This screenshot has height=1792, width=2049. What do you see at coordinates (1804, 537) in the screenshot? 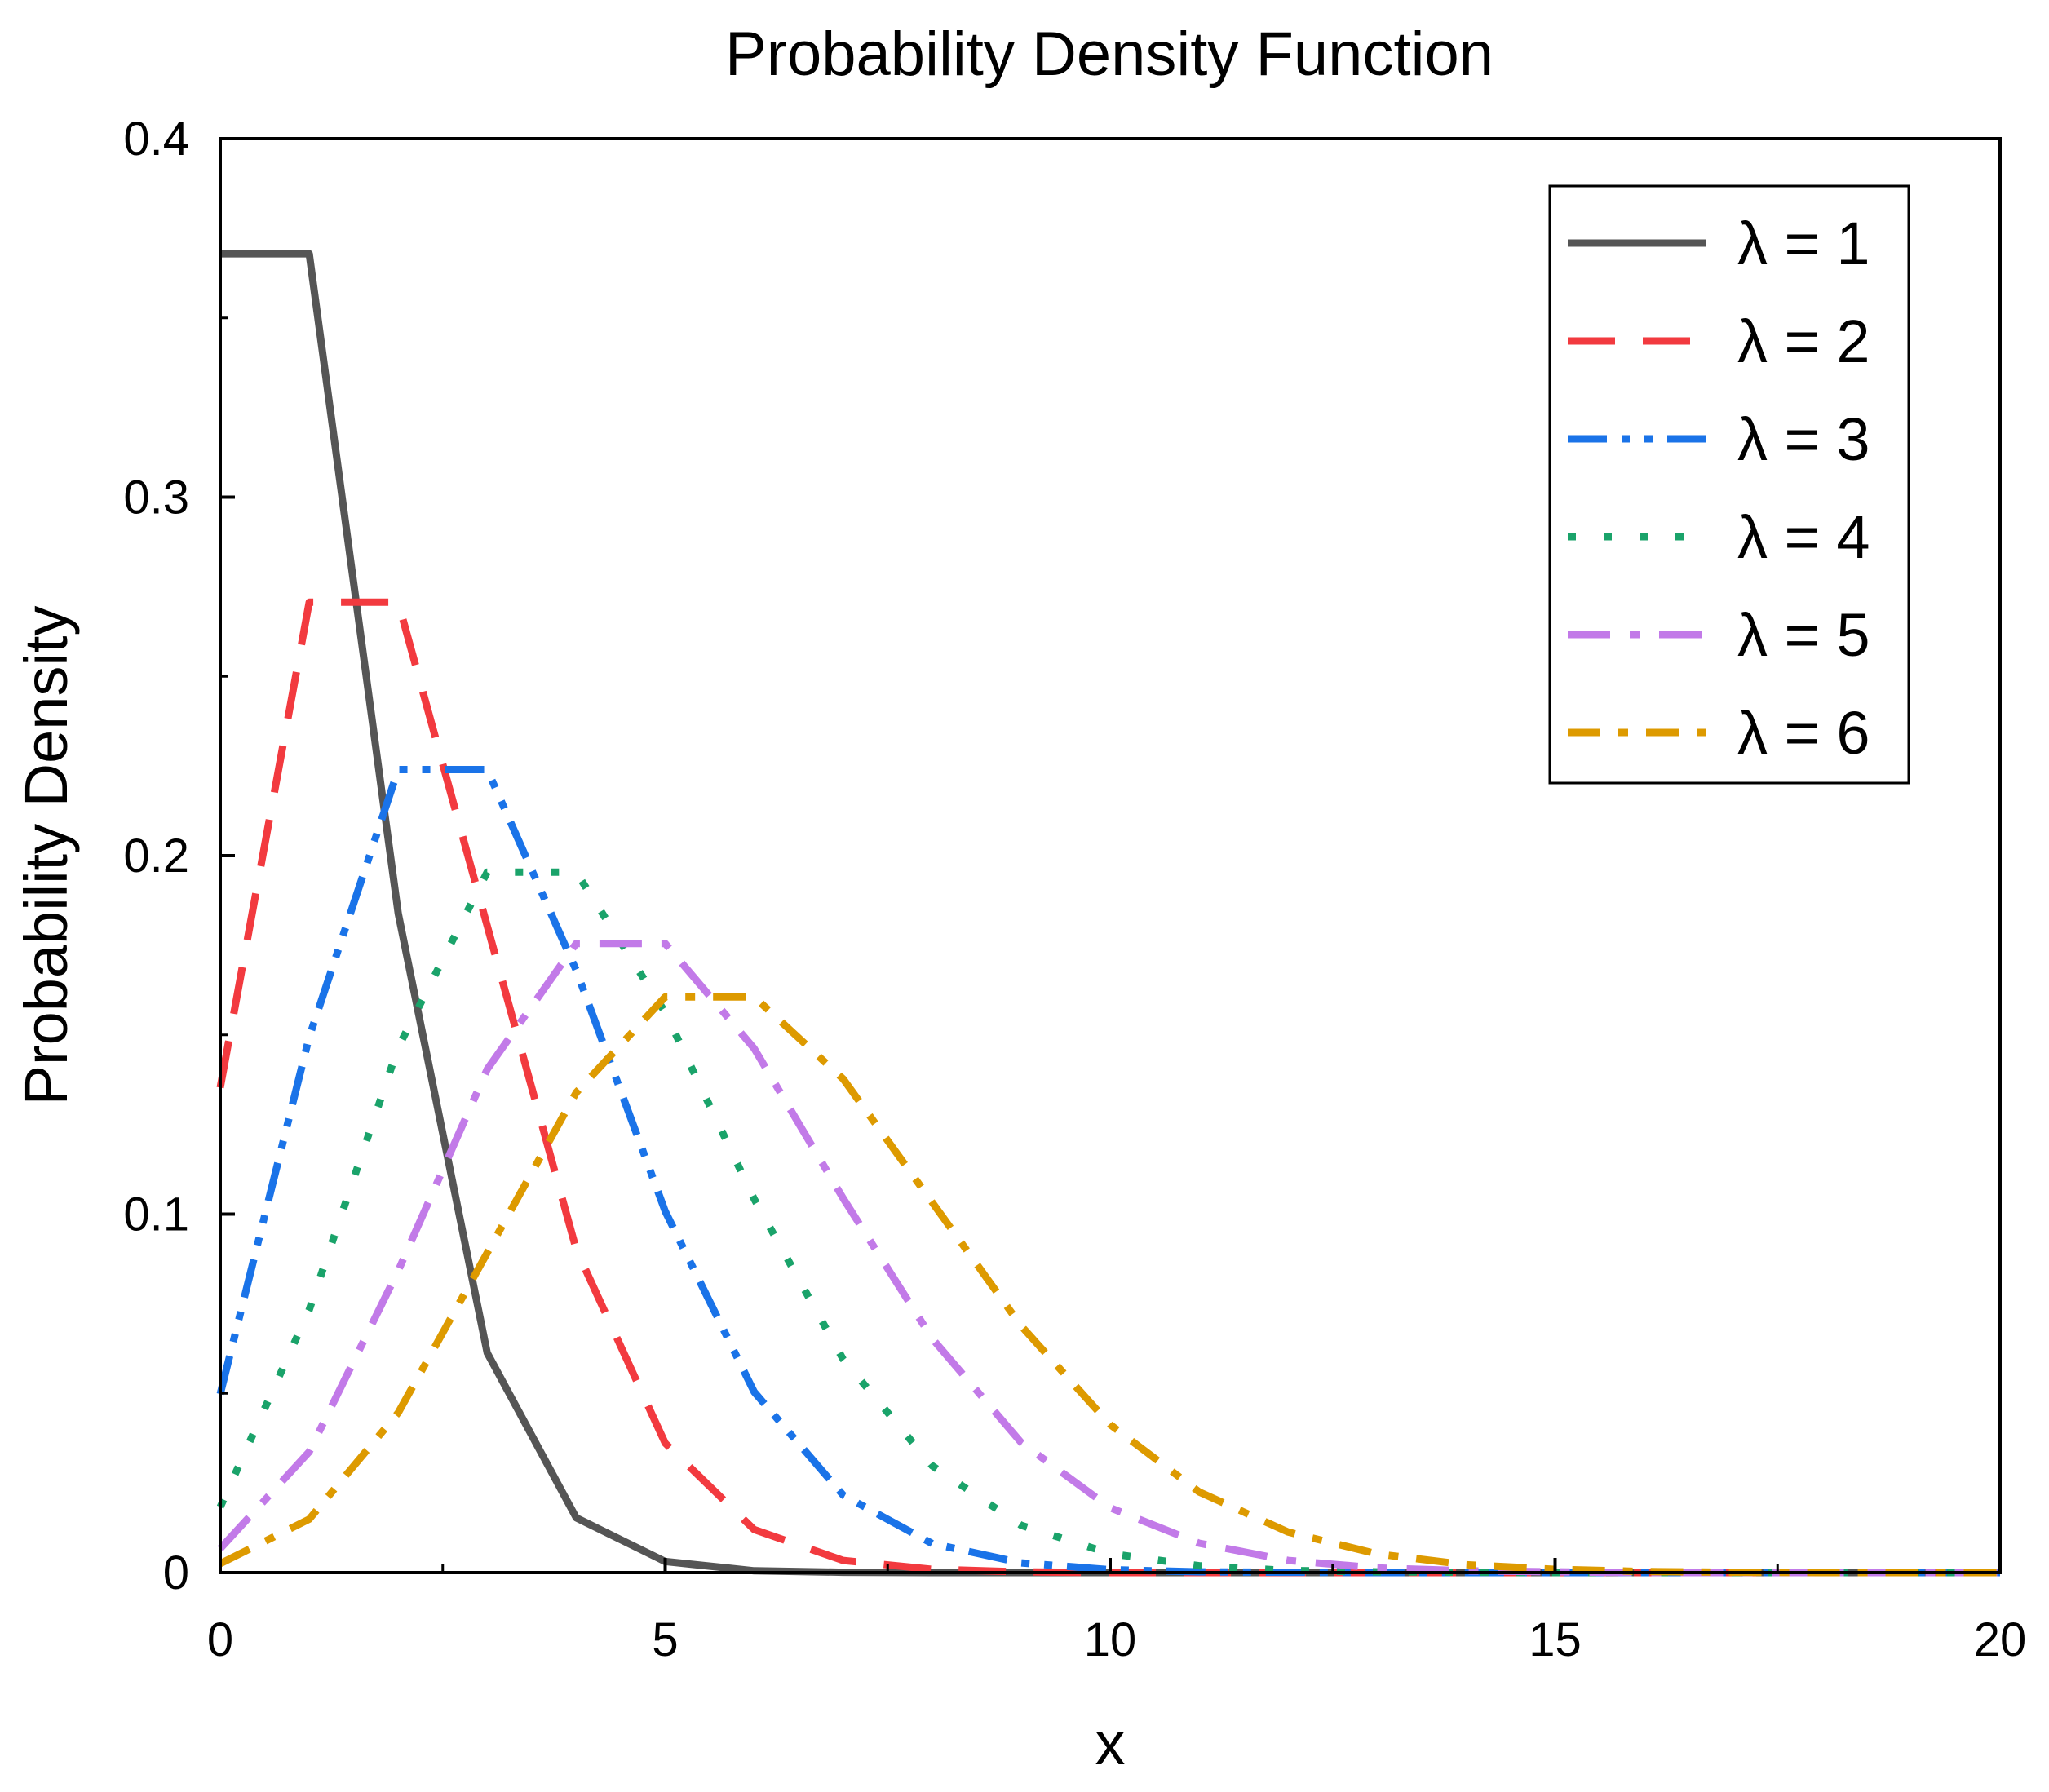
I see `legend-label: λ = 4` at bounding box center [1804, 537].